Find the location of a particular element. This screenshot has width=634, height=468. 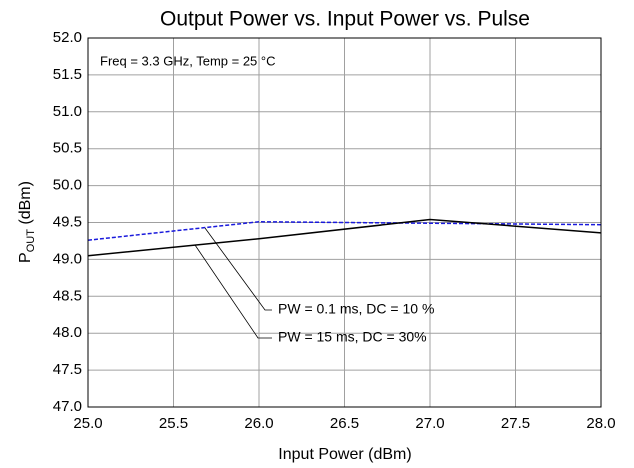

y-tick-label: 48.5 is located at coordinates (67, 295).